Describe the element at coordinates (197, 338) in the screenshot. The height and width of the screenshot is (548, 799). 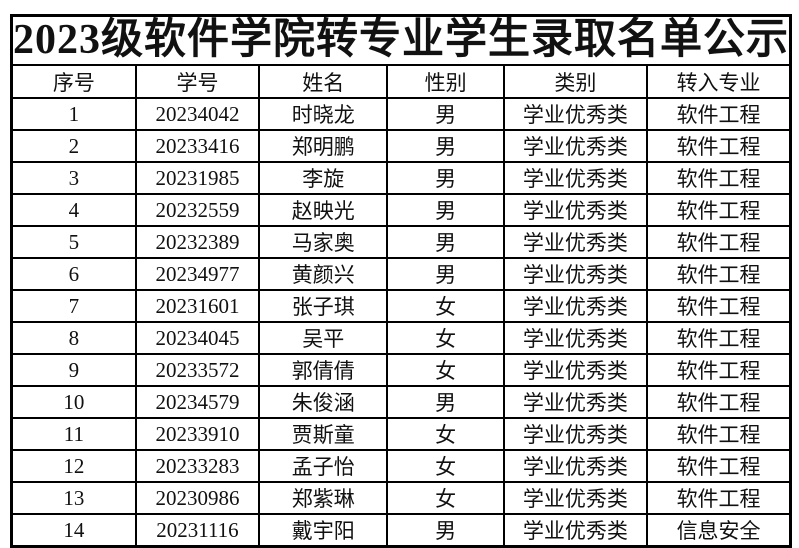
I see `cell-student_id: 20234045` at that location.